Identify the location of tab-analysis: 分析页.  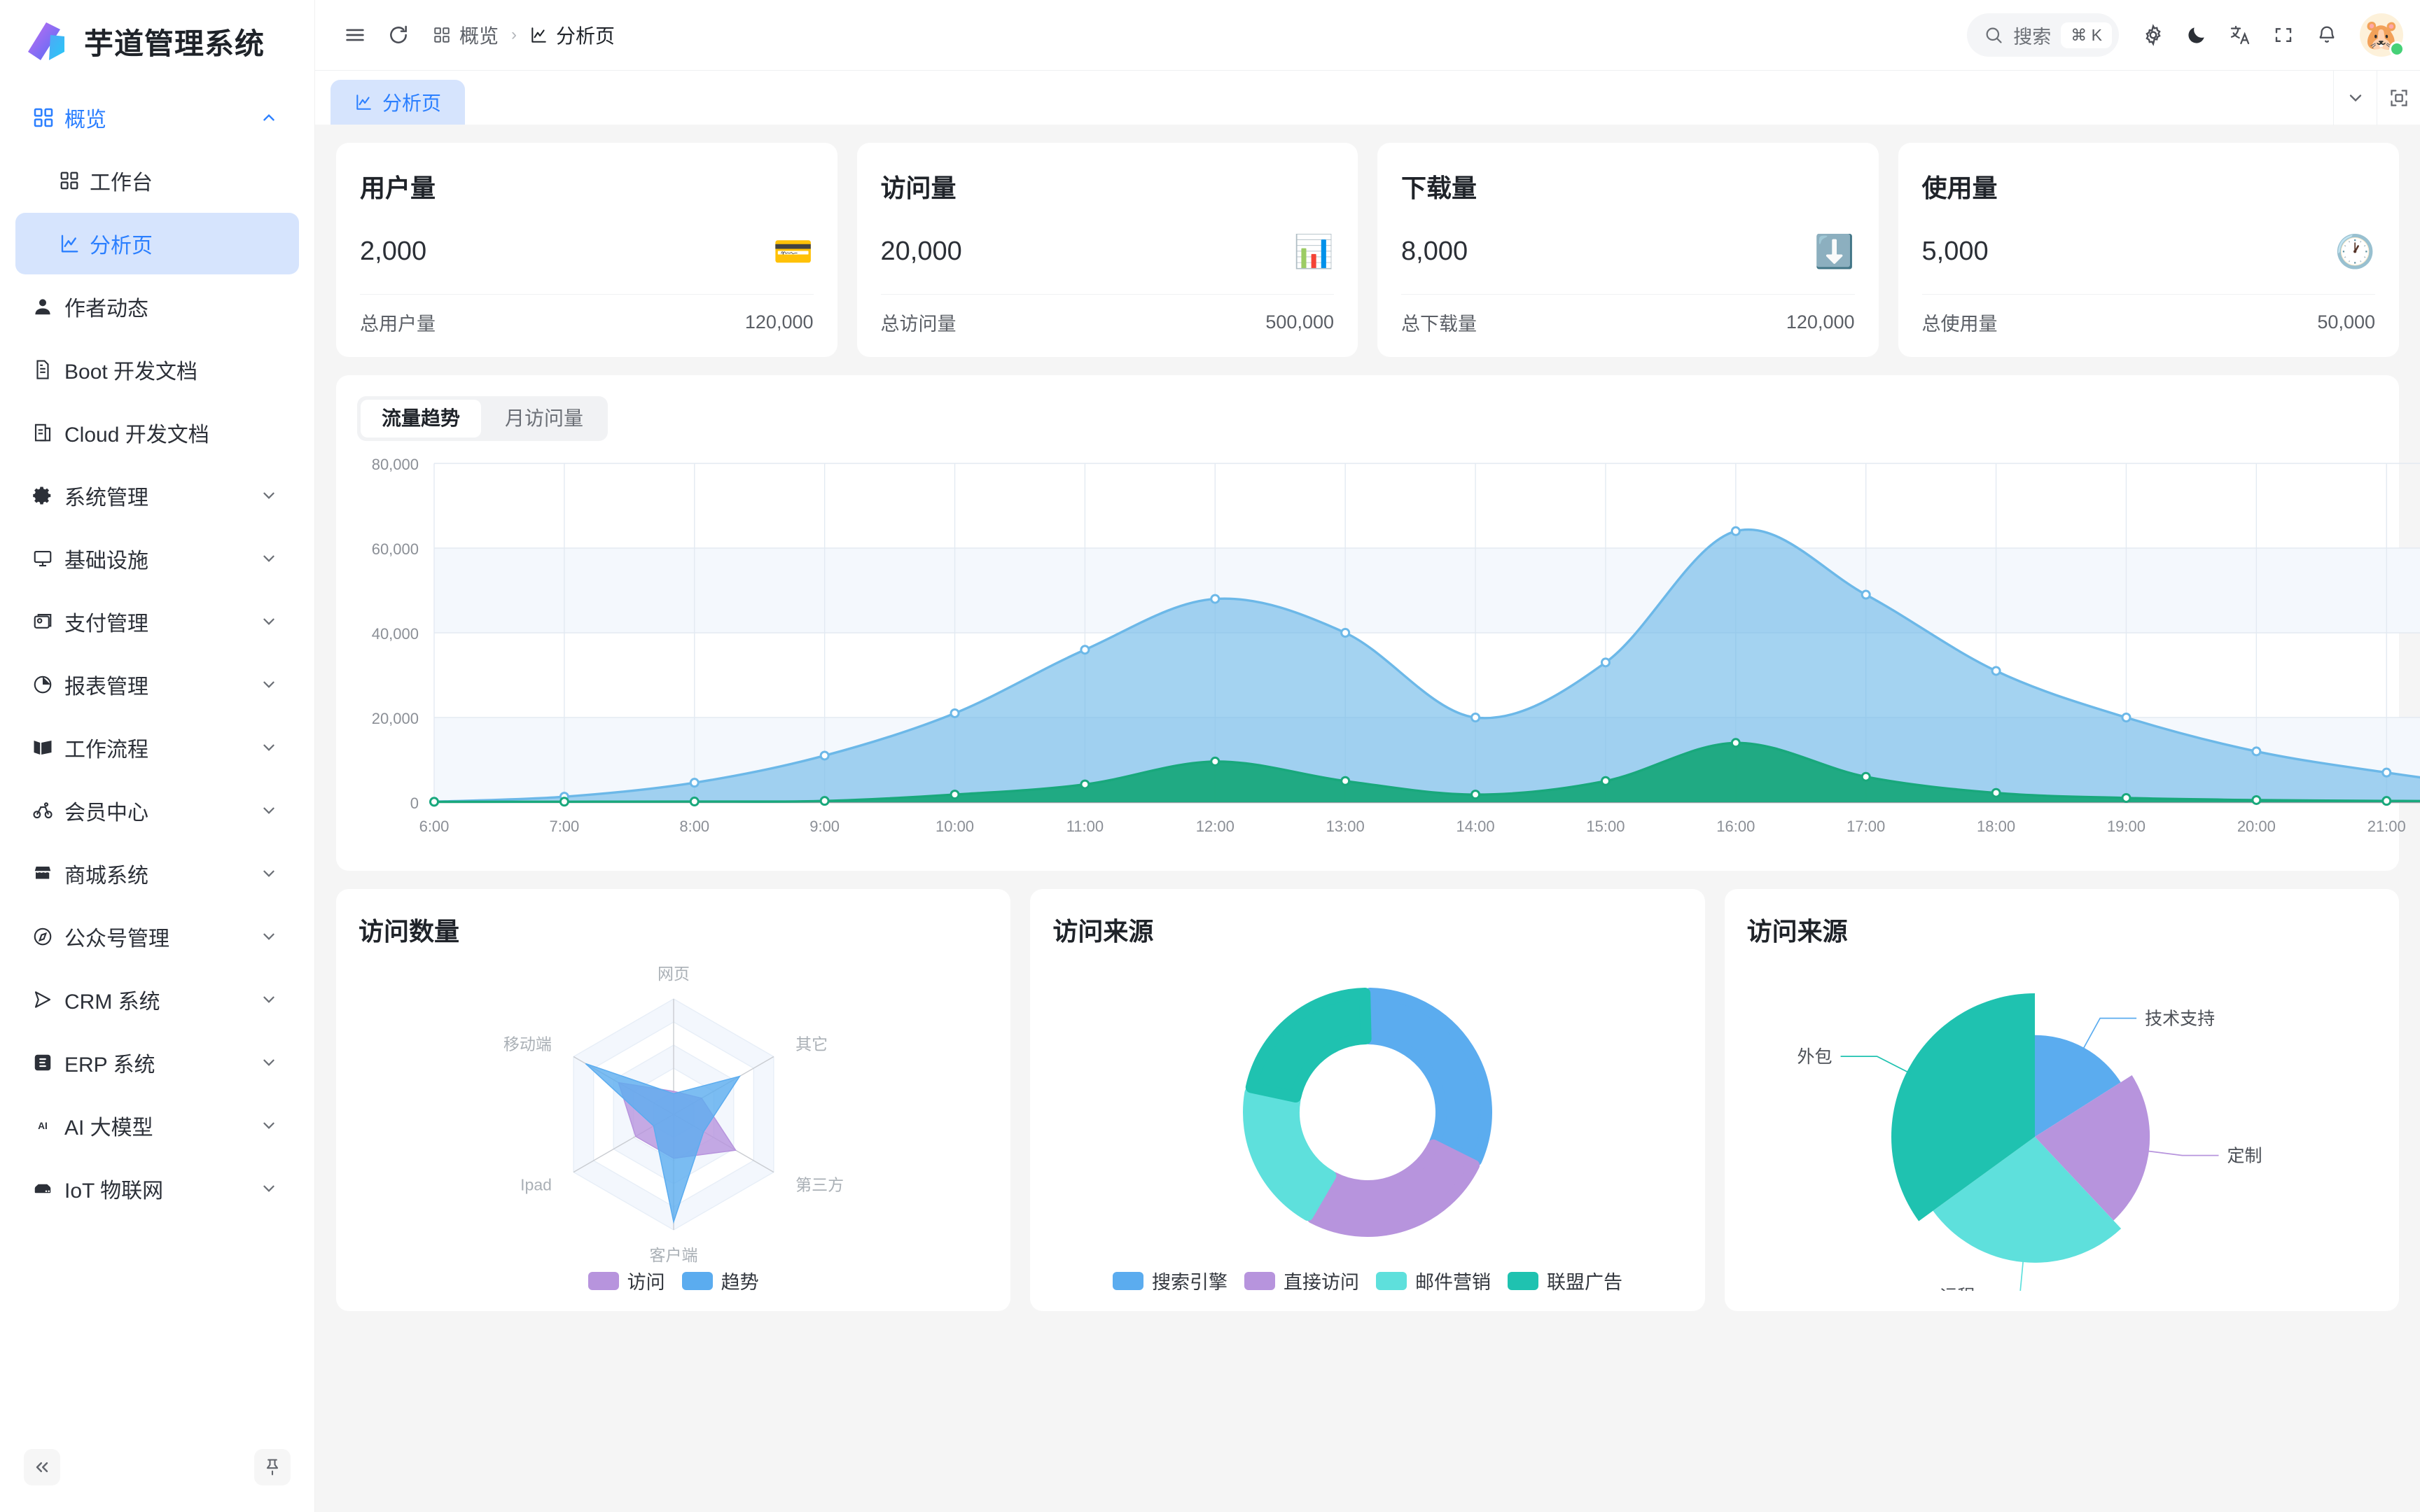
(398, 102).